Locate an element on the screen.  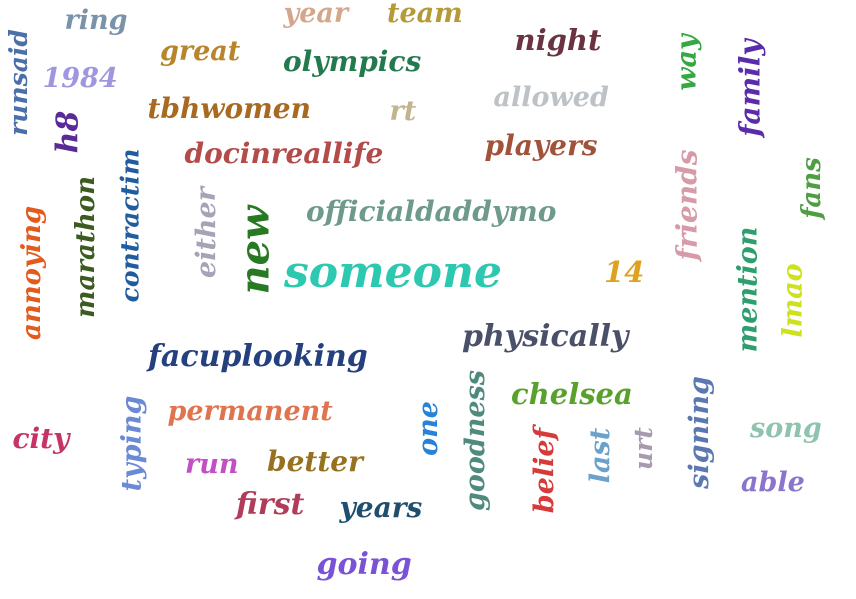
word-rt: rt is located at coordinates (403, 111).